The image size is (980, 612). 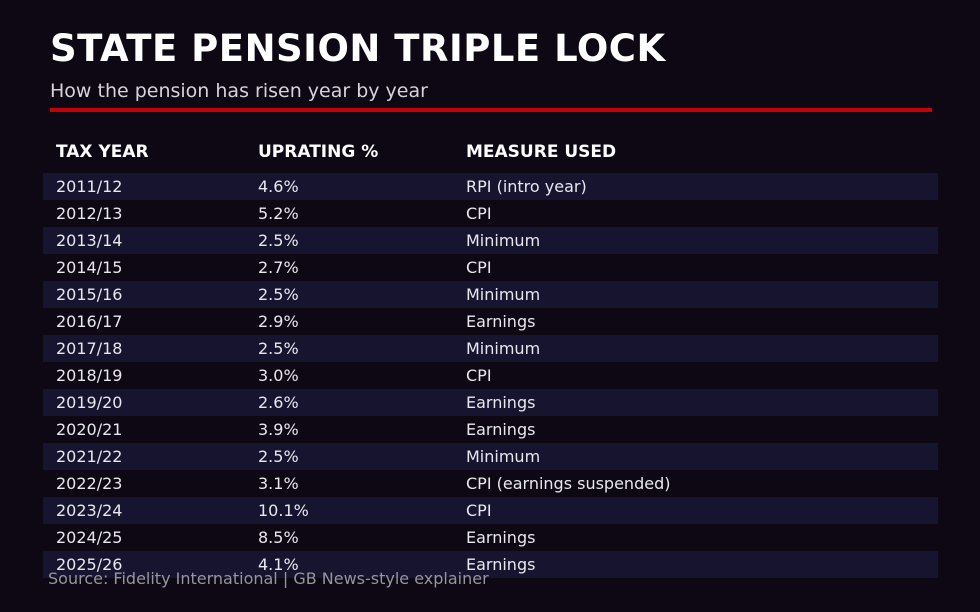 What do you see at coordinates (278, 213) in the screenshot?
I see `uprating-cell: 5.2%` at bounding box center [278, 213].